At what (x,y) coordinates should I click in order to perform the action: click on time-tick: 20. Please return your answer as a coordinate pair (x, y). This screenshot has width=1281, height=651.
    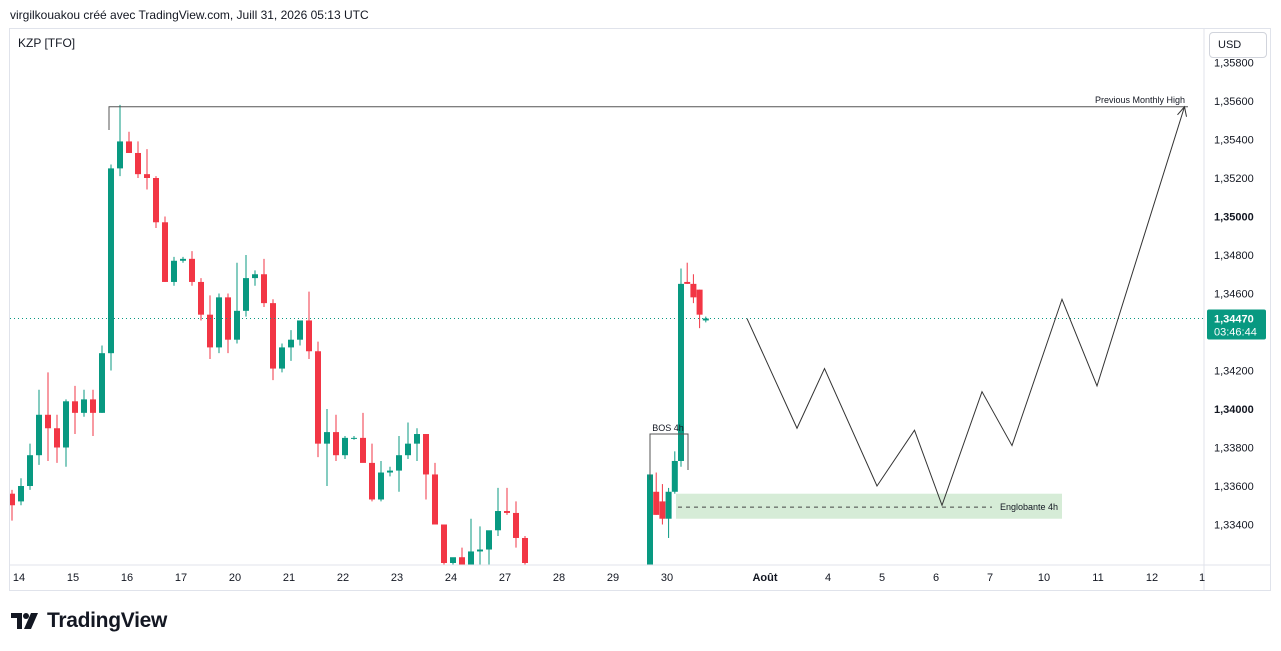
    Looking at the image, I should click on (235, 578).